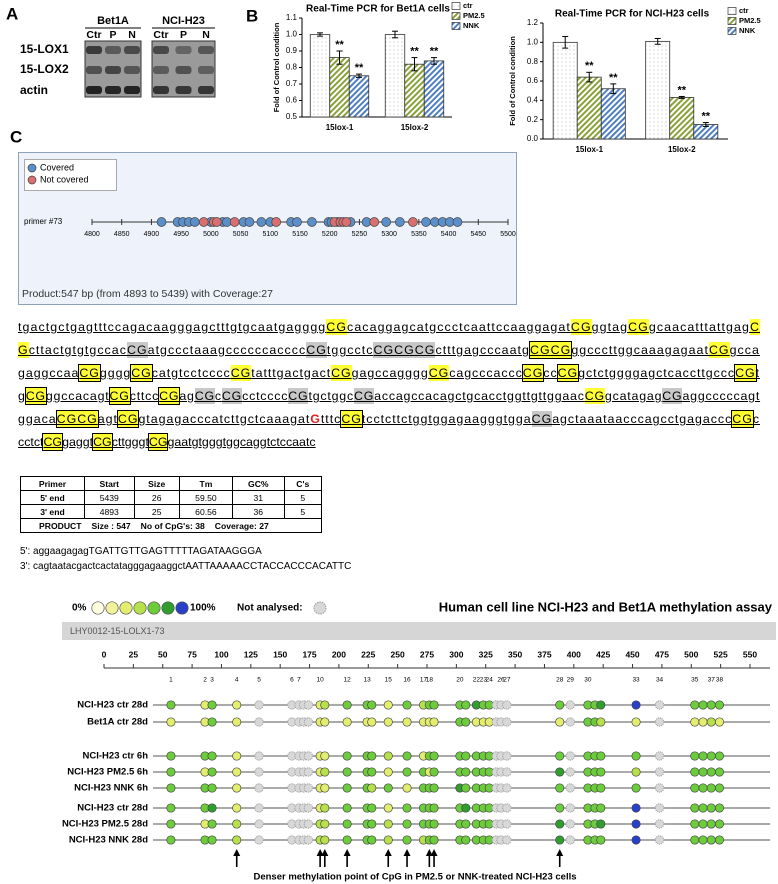  What do you see at coordinates (109, 483) in the screenshot?
I see `table-header-cell: Start` at bounding box center [109, 483].